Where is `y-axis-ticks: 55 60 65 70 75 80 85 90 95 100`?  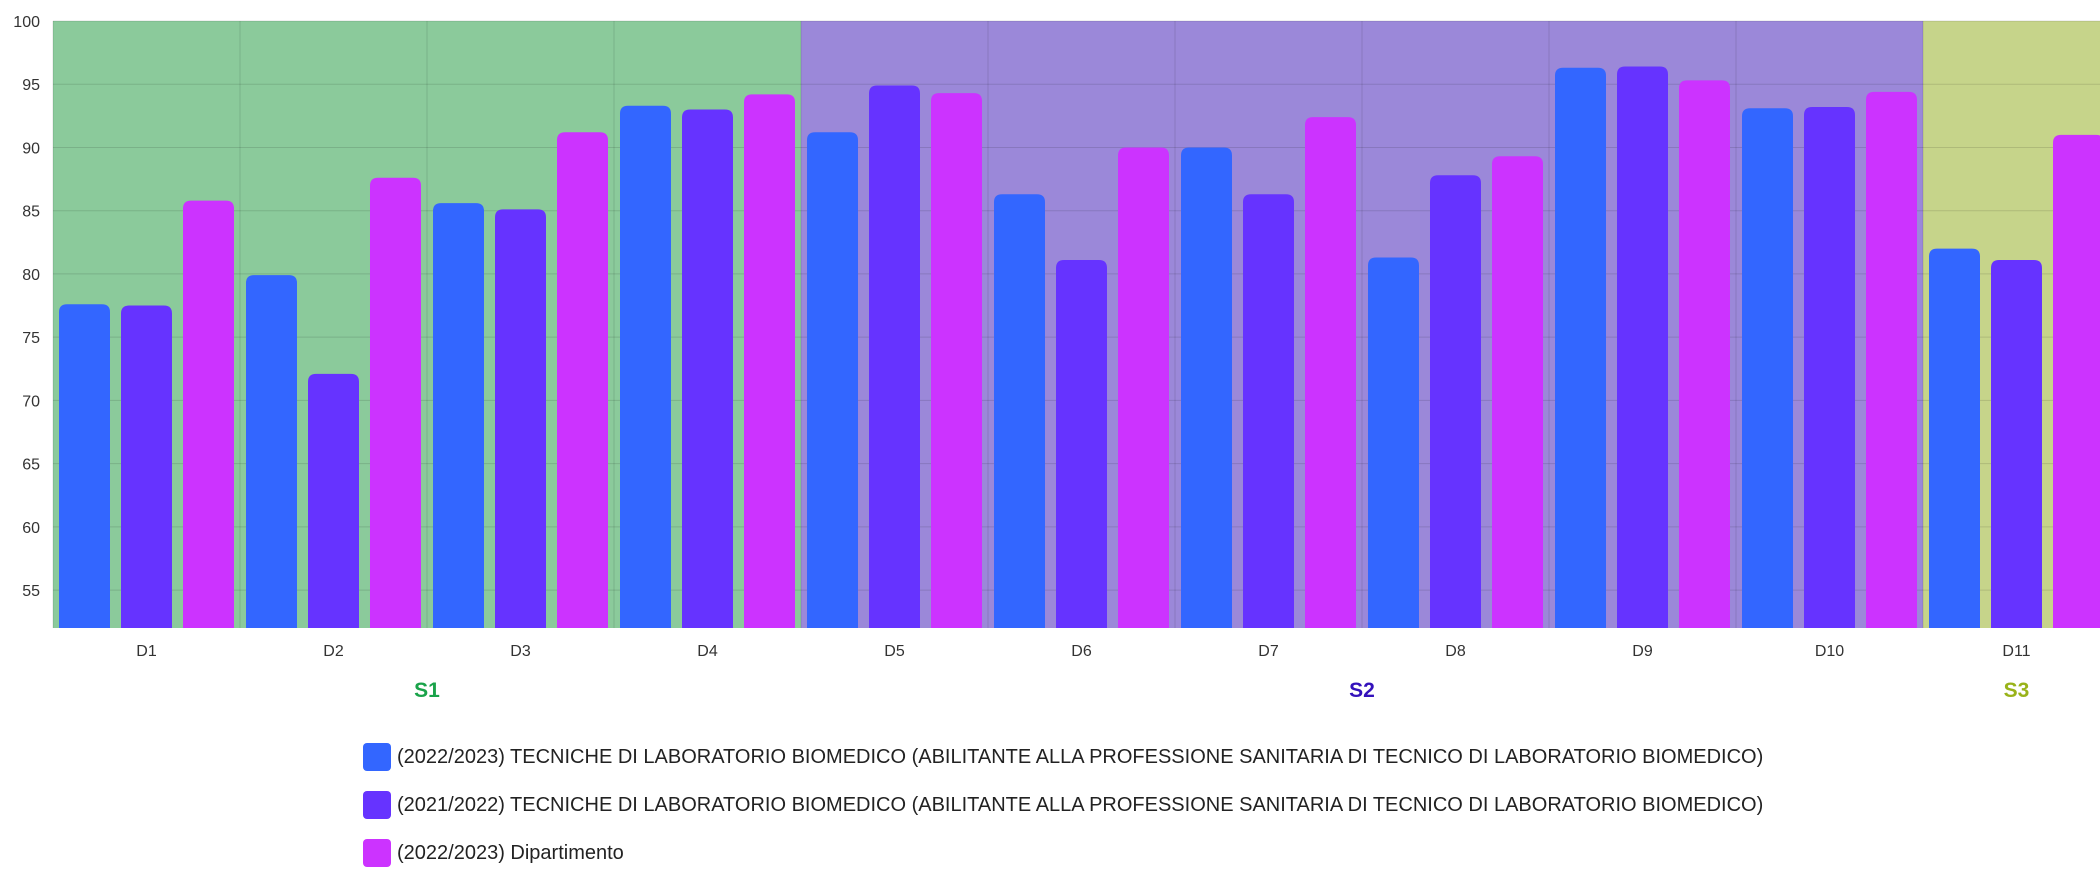
y-axis-ticks: 55 60 65 70 75 80 85 90 95 100 is located at coordinates (26, 307).